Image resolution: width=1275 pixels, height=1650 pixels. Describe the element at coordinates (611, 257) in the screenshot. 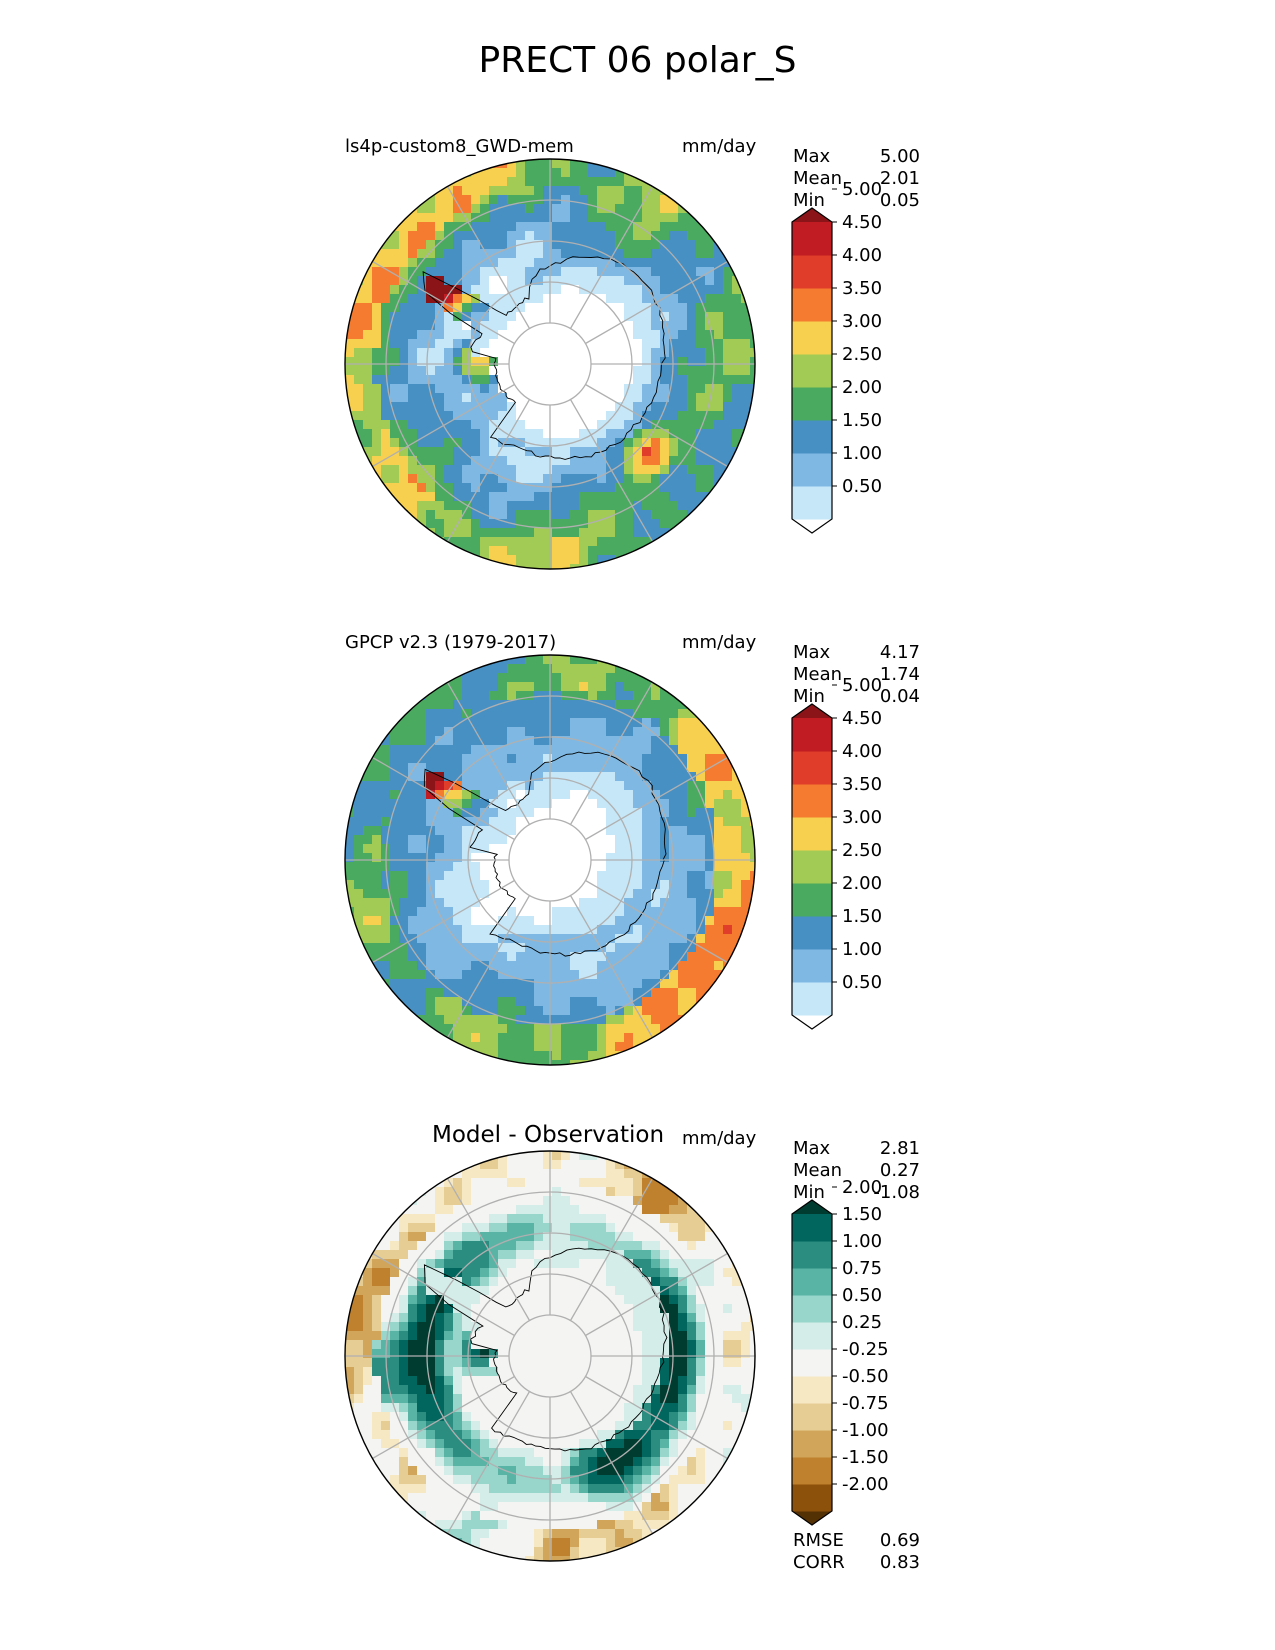

I see `meridian-line` at that location.